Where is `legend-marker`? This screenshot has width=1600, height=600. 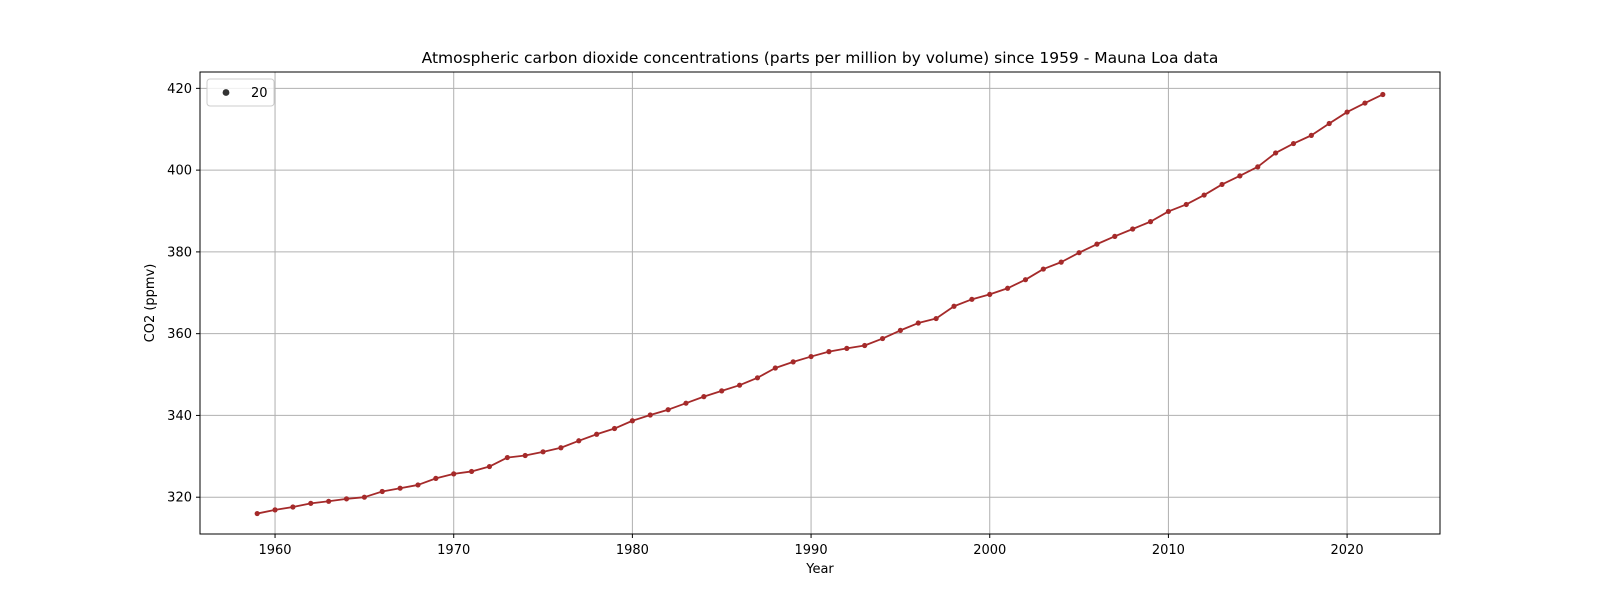
legend-marker is located at coordinates (226, 92).